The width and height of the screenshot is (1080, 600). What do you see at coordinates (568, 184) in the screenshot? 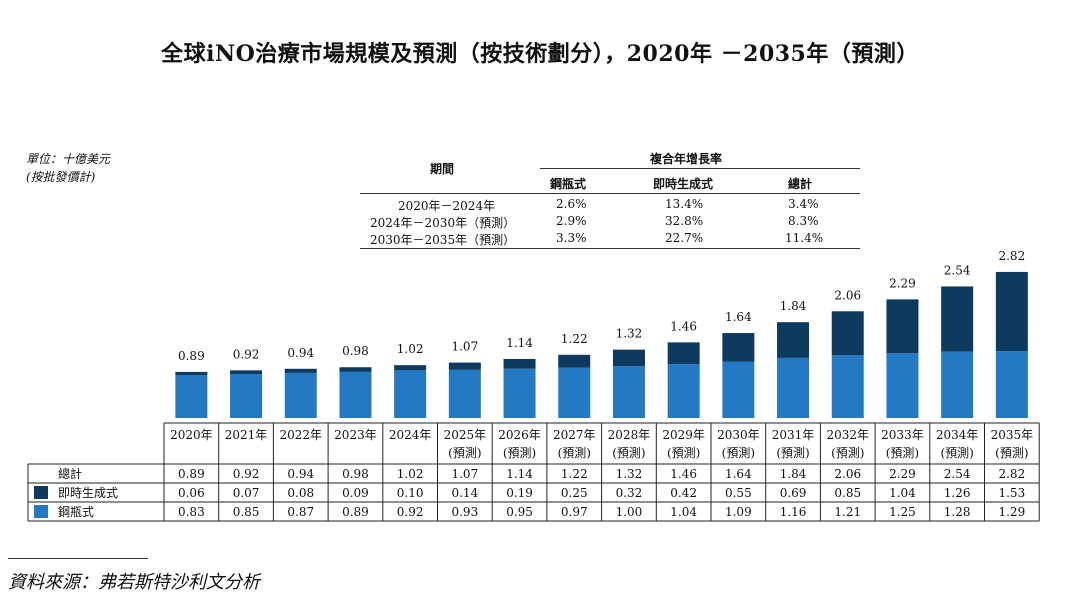
I see `cagr-col-header: 鋼瓶式` at bounding box center [568, 184].